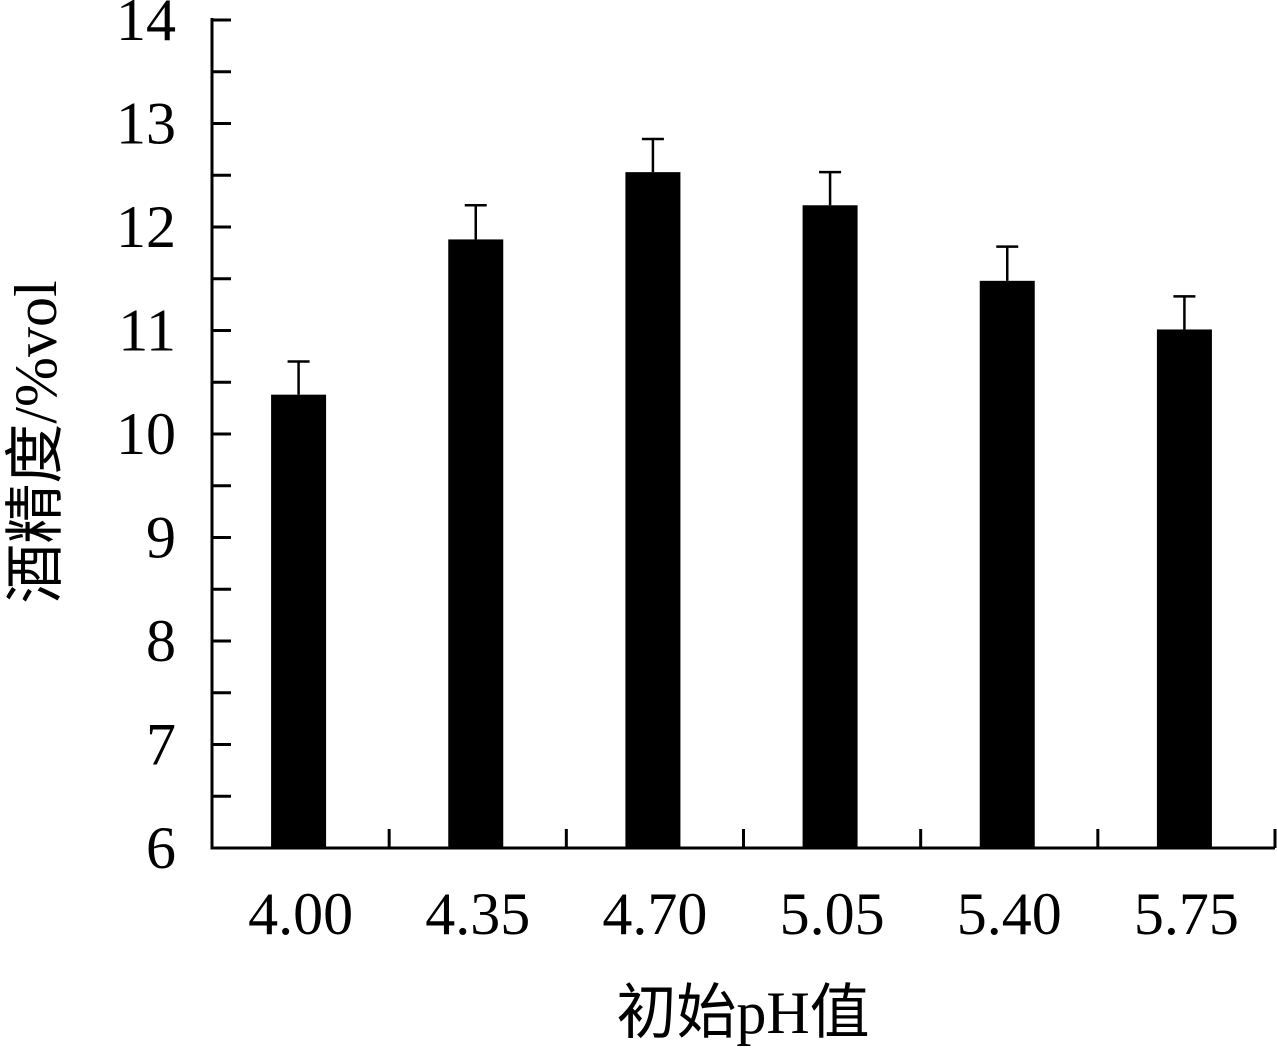 This screenshot has height=1053, width=1277. I want to click on y-tick-label: 6, so click(161, 848).